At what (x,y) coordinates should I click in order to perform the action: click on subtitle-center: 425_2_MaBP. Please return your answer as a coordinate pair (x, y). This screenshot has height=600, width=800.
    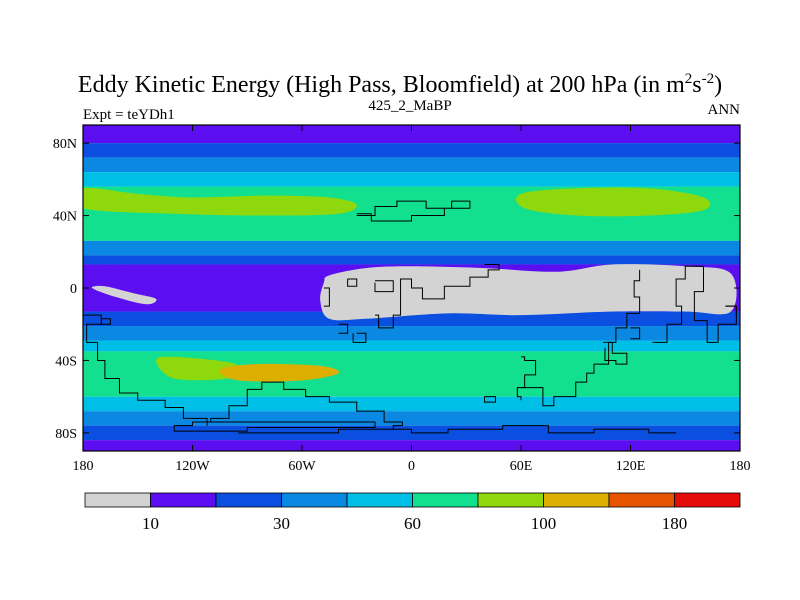
    Looking at the image, I should click on (409, 106).